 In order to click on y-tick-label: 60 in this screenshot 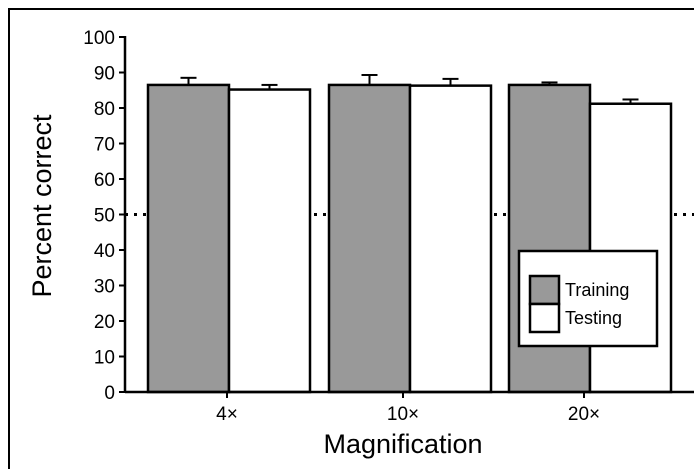, I will do `click(104, 180)`.